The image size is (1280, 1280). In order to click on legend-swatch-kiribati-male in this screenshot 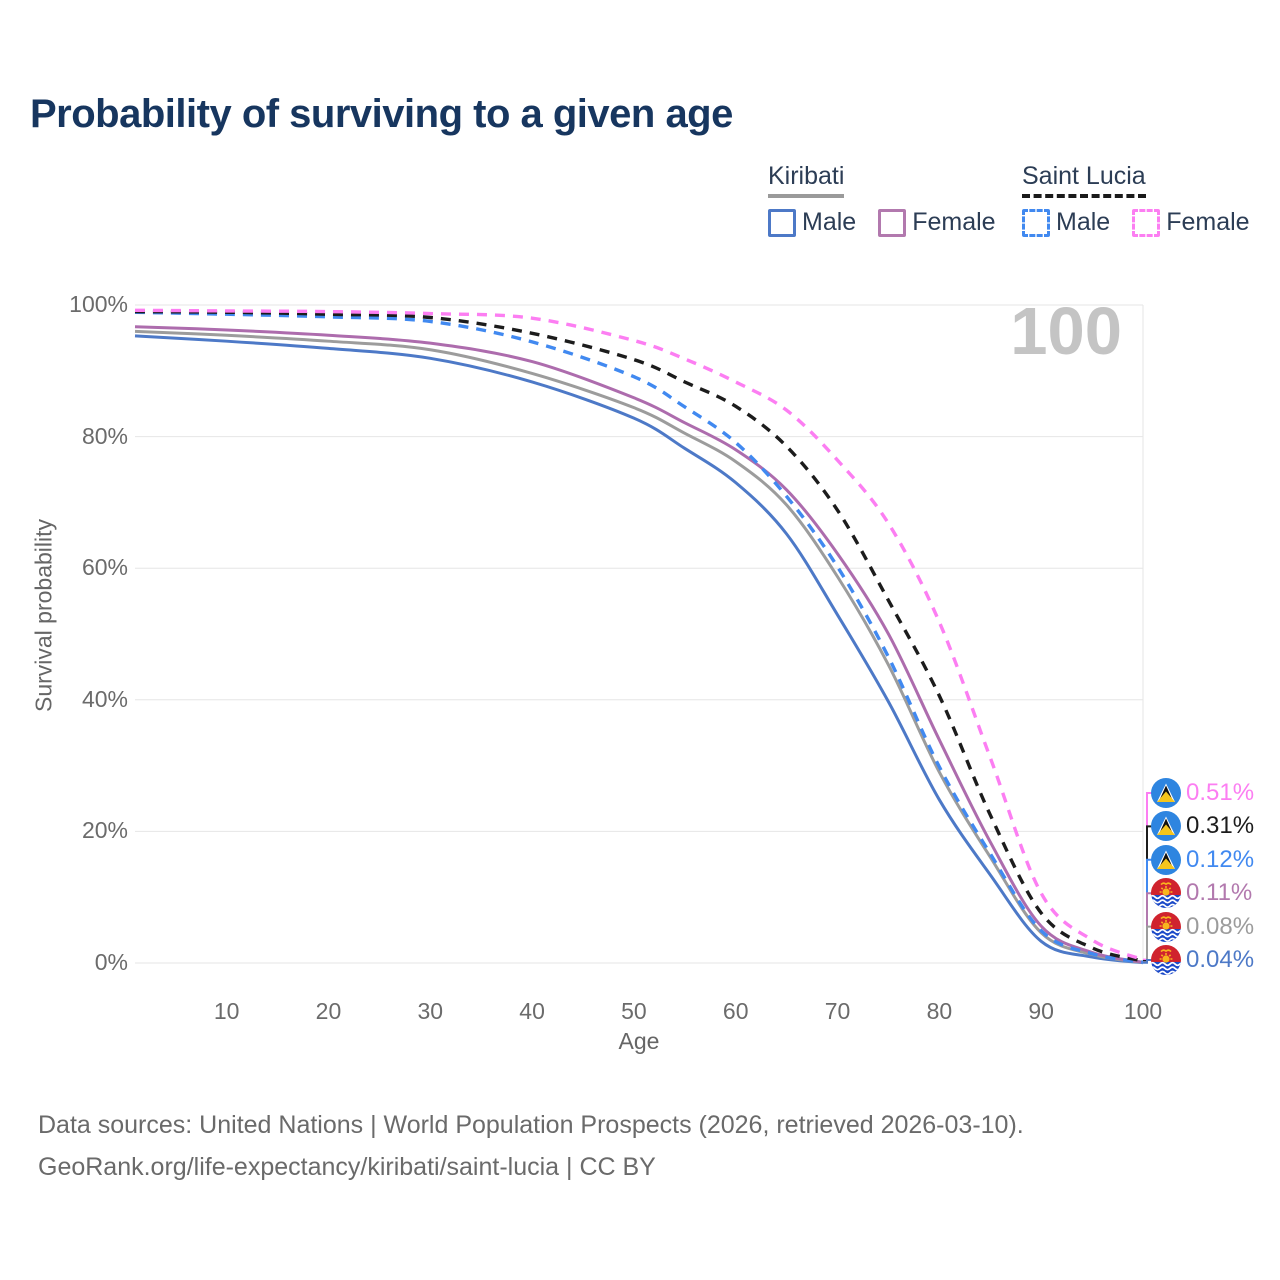, I will do `click(782, 222)`.